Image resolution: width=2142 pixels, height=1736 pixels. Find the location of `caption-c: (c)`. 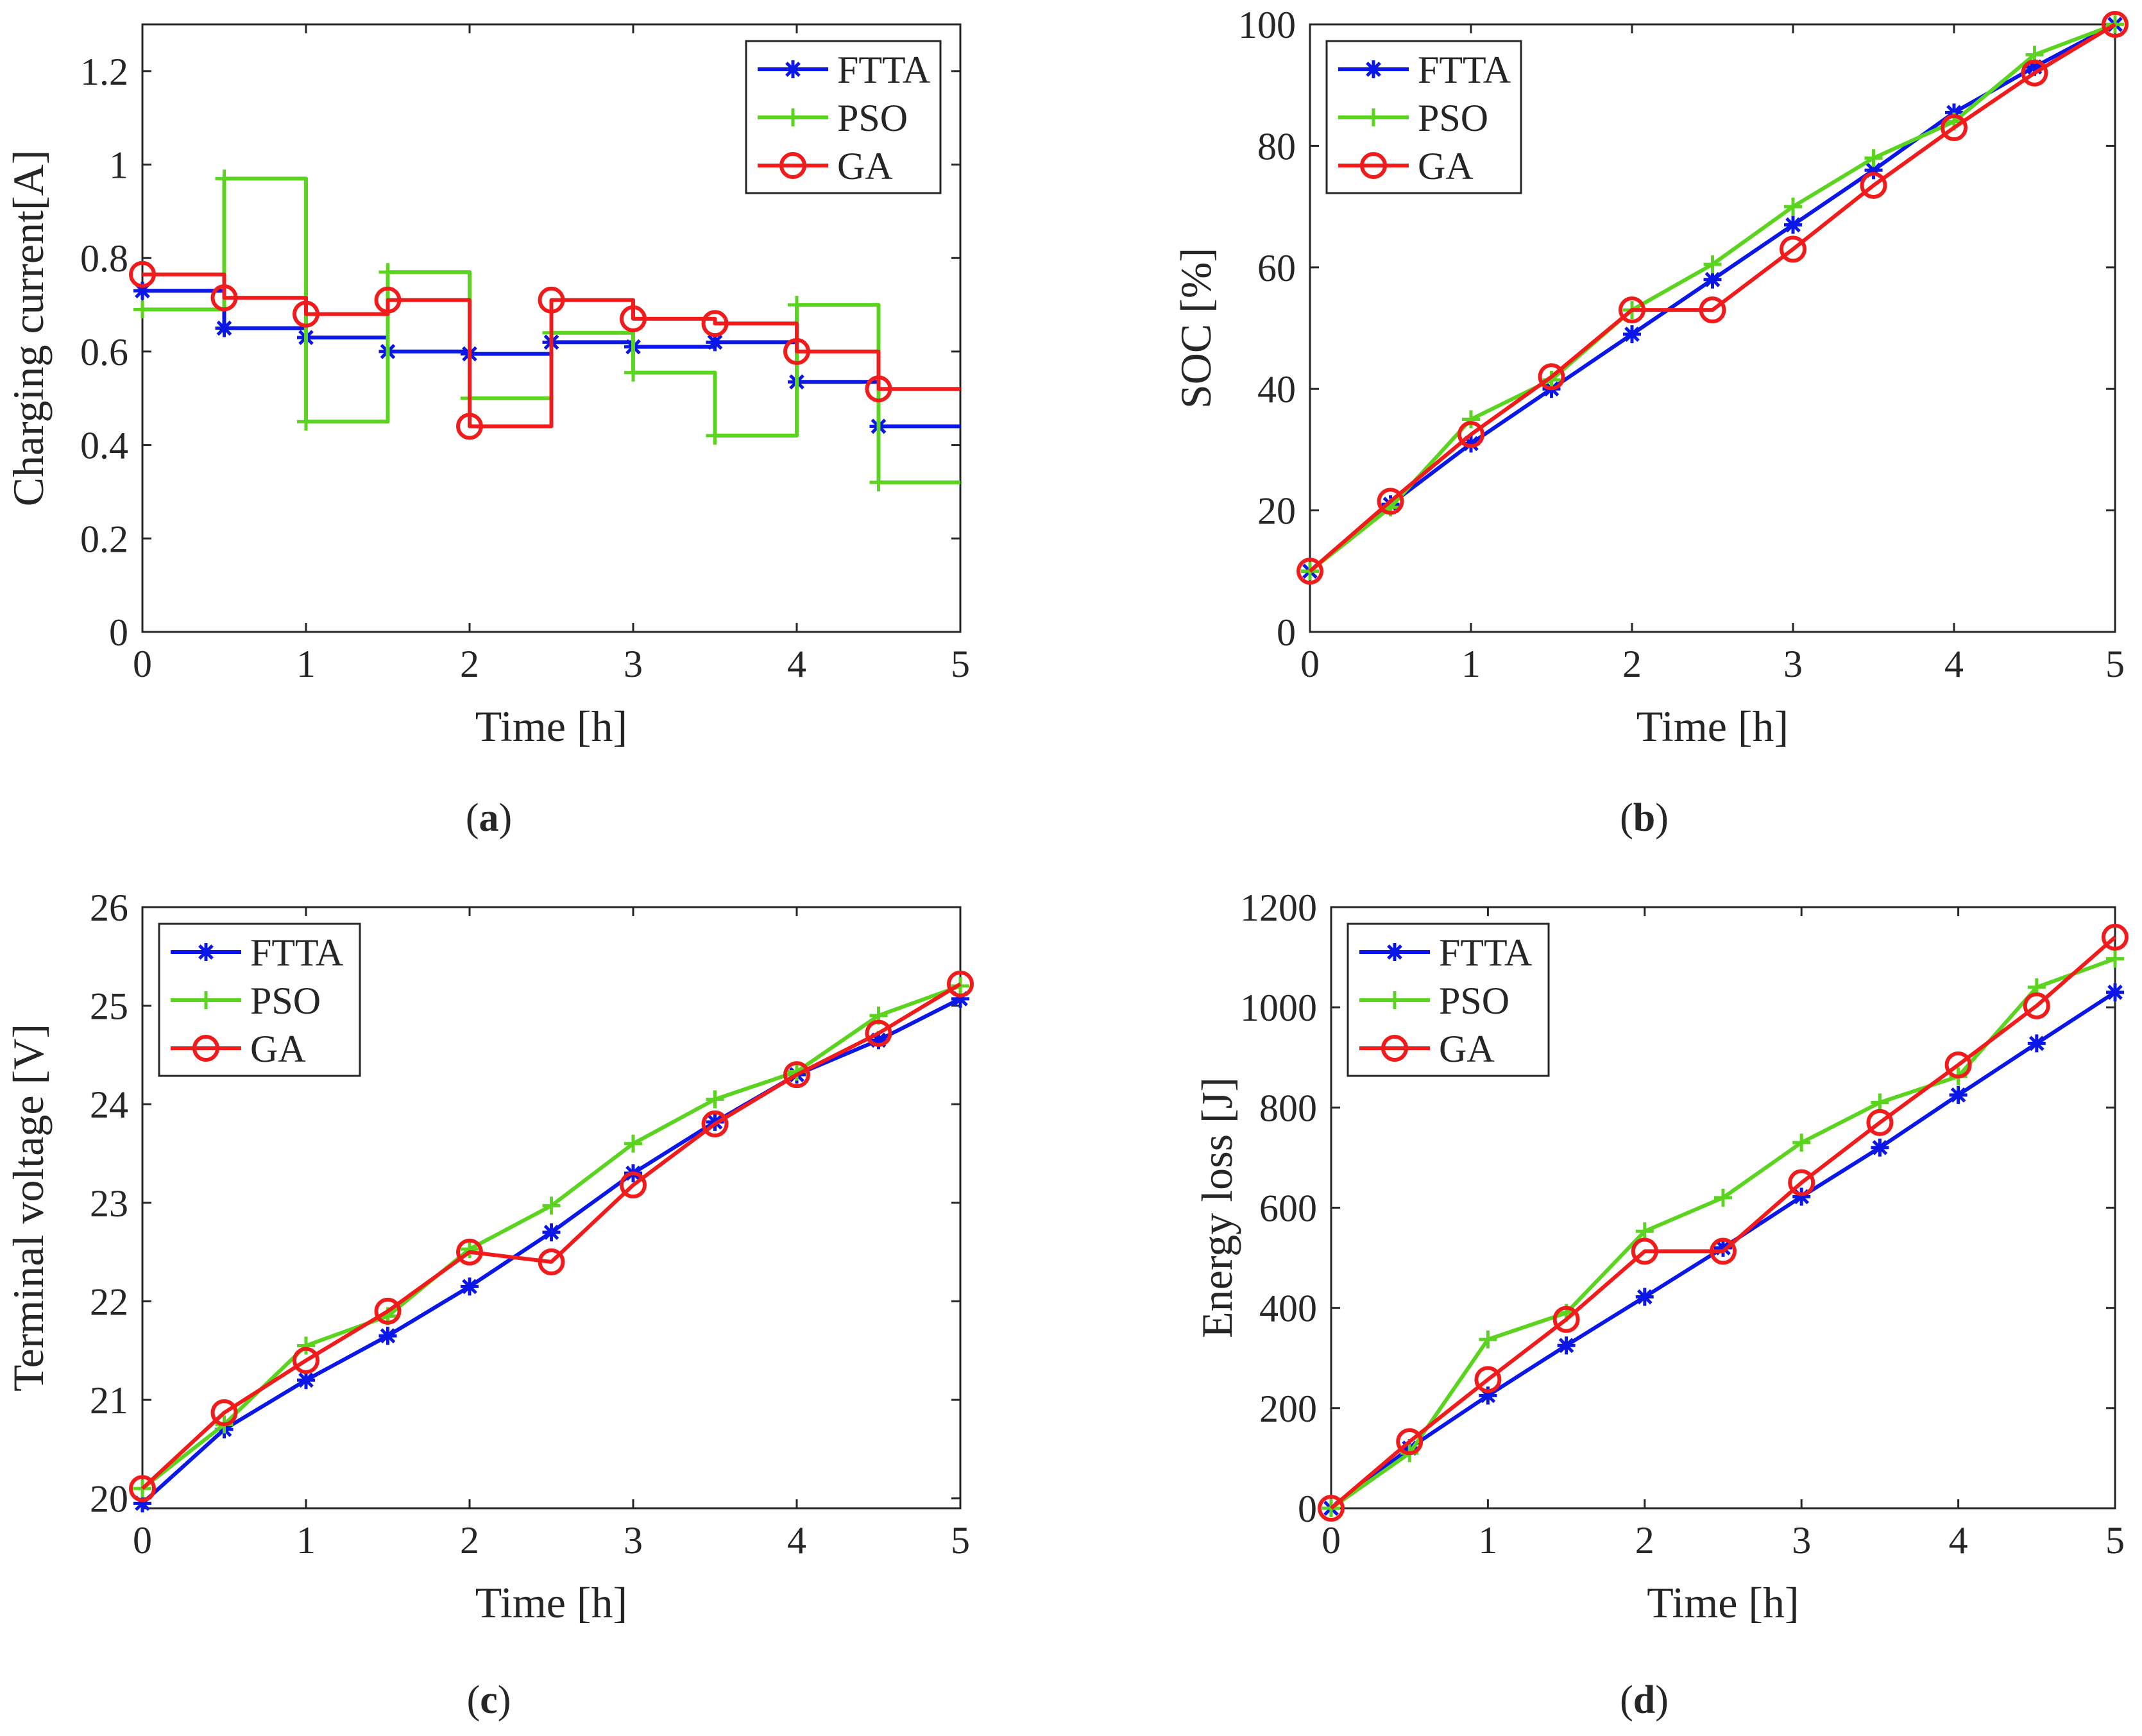

caption-c: (c) is located at coordinates (489, 1700).